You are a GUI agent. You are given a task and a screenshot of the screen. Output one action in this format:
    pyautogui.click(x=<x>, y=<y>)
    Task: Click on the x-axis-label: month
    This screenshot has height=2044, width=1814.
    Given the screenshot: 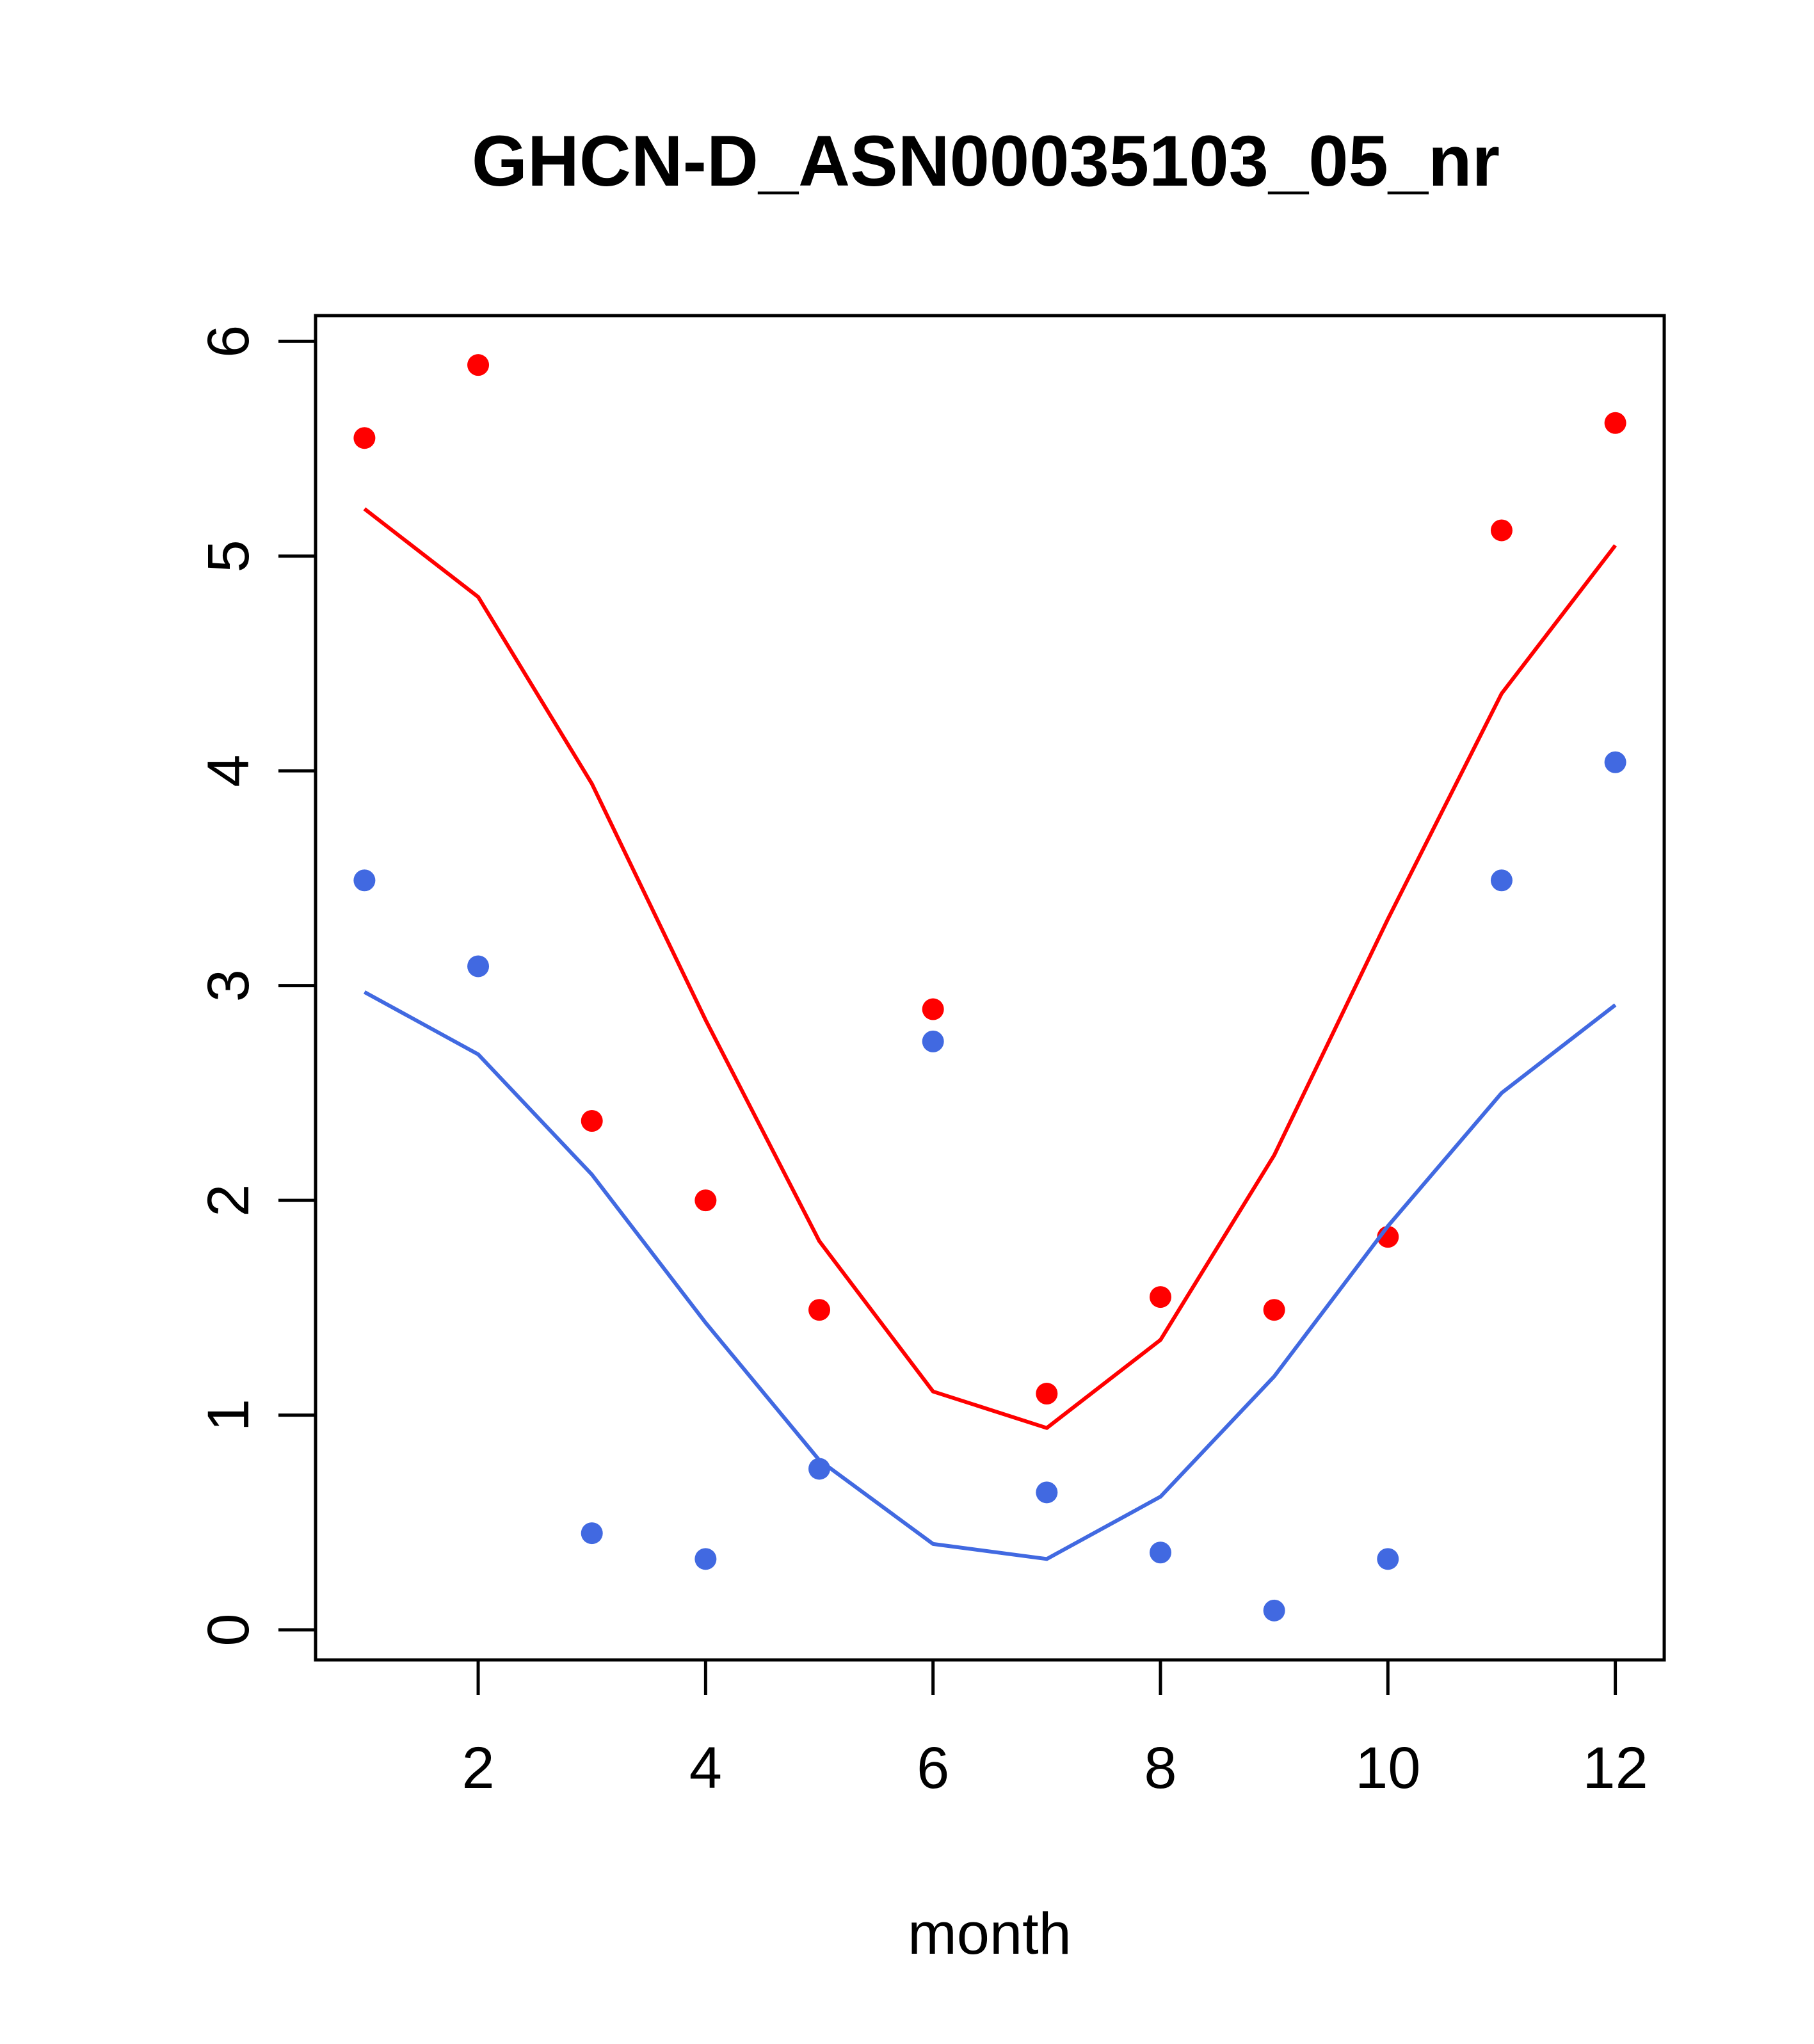 What is the action you would take?
    pyautogui.click(x=990, y=1934)
    